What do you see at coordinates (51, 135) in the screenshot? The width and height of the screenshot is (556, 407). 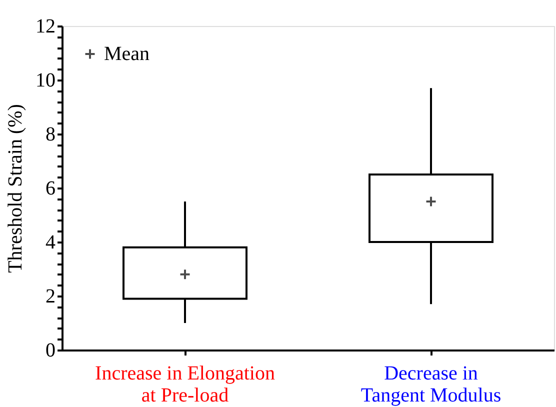 I see `y-tick-label: 8` at bounding box center [51, 135].